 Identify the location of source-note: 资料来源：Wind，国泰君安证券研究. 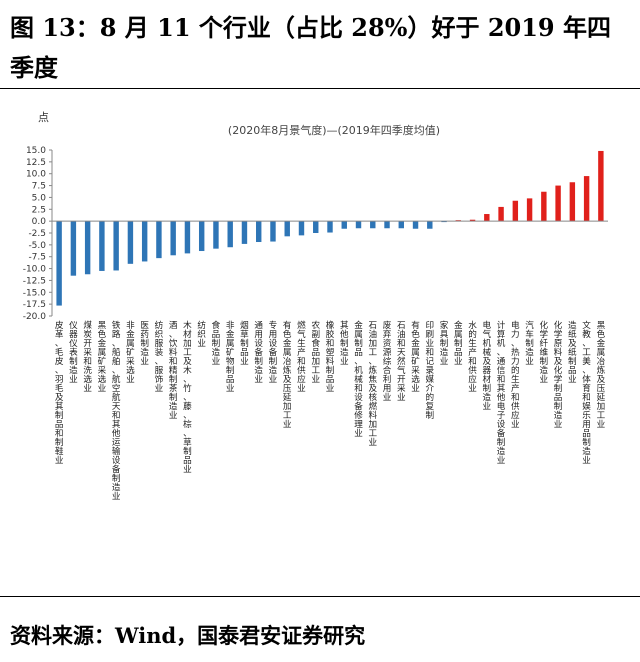
(188, 635).